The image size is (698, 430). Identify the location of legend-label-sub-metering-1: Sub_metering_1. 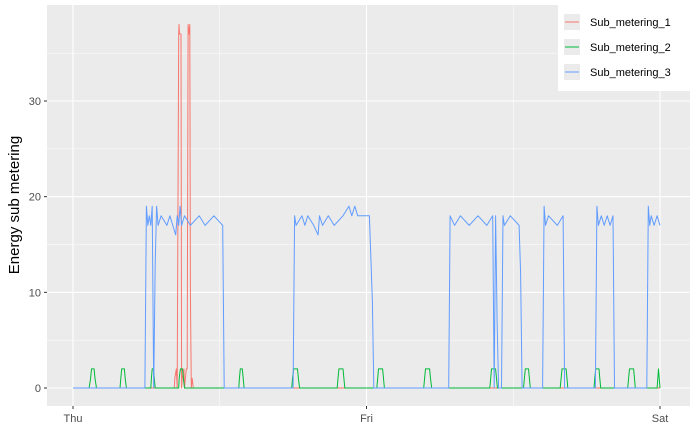
(630, 23).